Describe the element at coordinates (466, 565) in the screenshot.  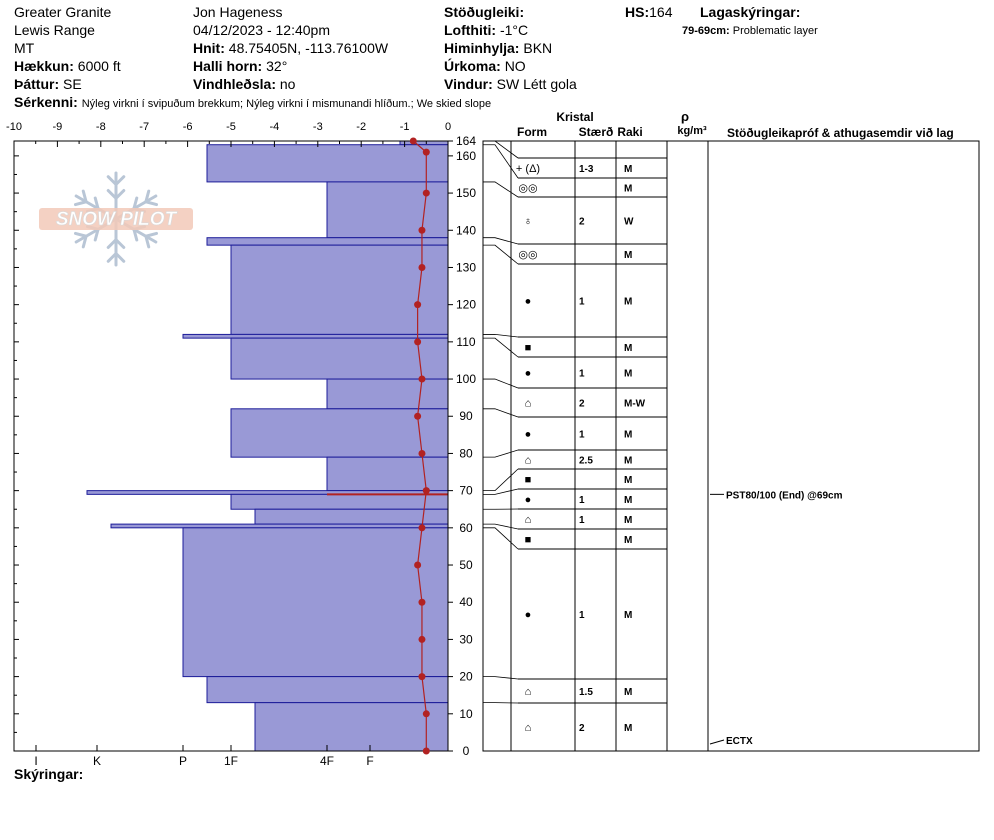
I see `depth-tick-label: 50` at that location.